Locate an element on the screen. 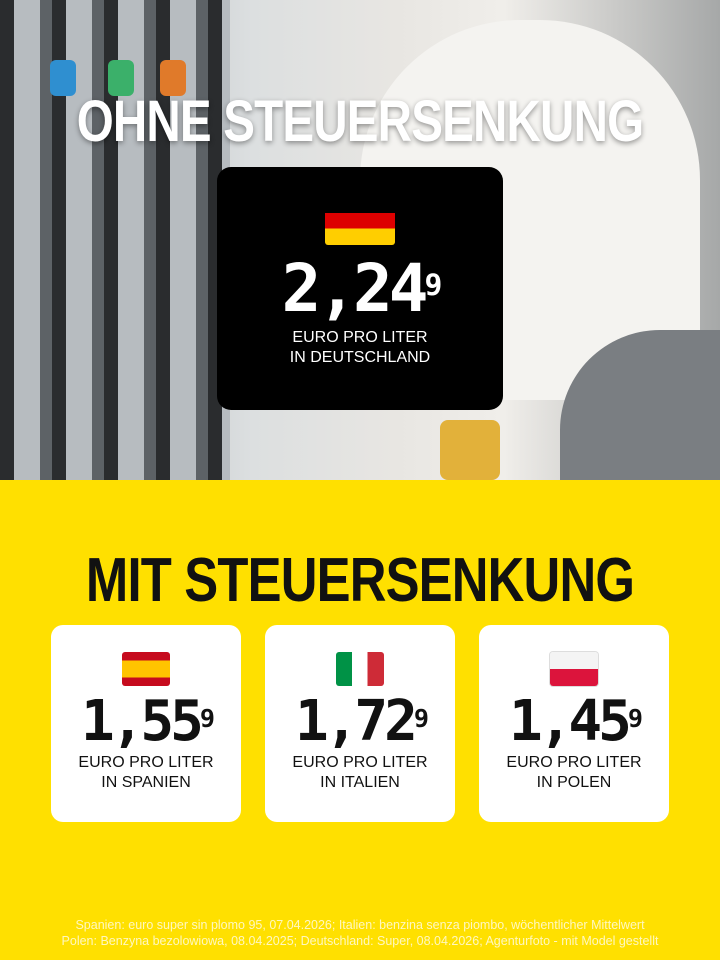 The width and height of the screenshot is (720, 960). italy-unit: EURO PRO LITER is located at coordinates (360, 762).